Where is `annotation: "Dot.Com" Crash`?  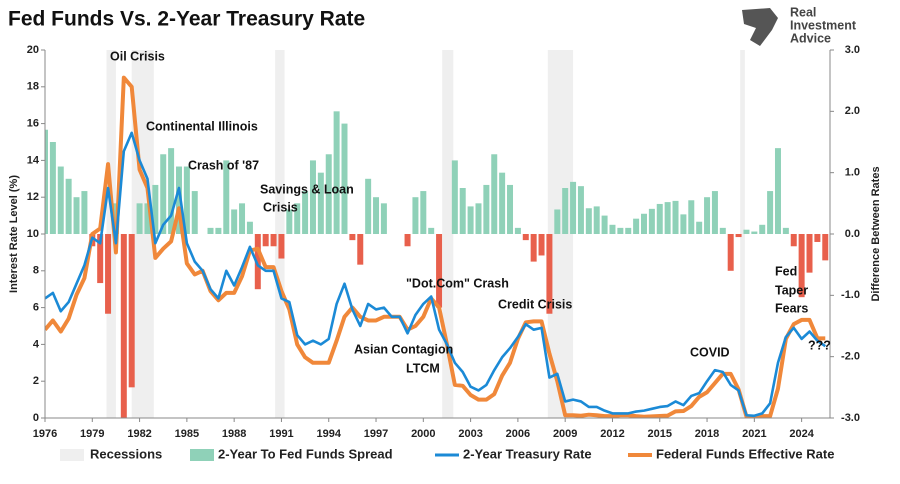
annotation: "Dot.Com" Crash is located at coordinates (457, 283).